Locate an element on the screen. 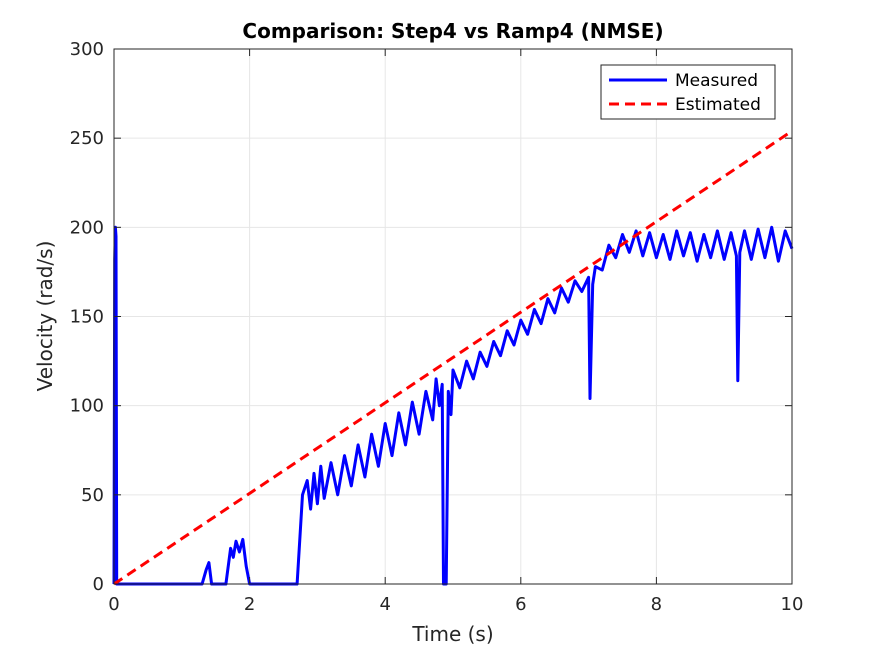 The height and width of the screenshot is (656, 875). y-tick-label: 0 is located at coordinates (98, 584).